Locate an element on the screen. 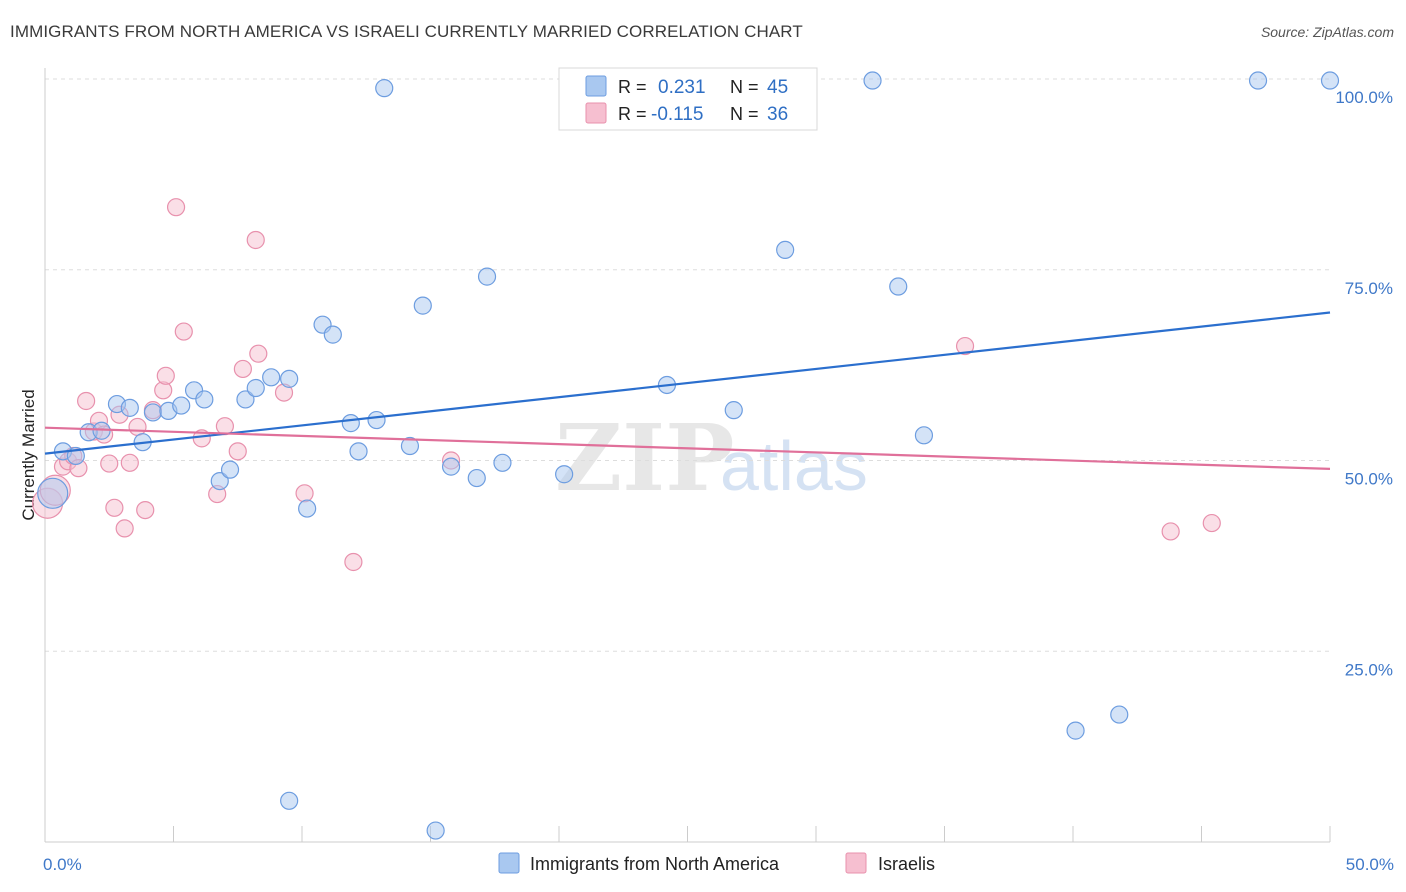 The width and height of the screenshot is (1406, 892). x-tick-labels: 0.0% 50.0% is located at coordinates (718, 864).